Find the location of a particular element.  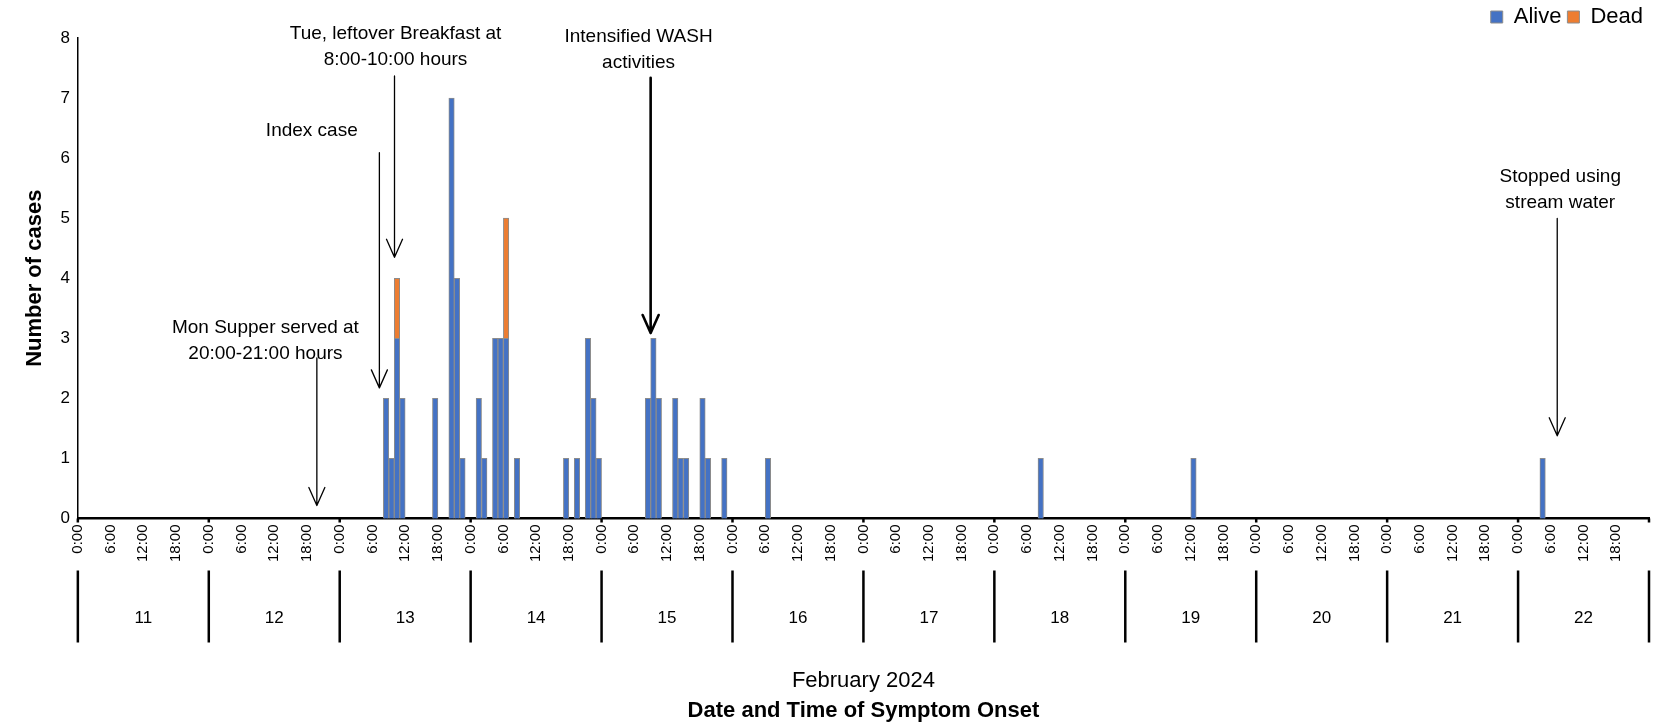

text: 22 is located at coordinates (1583, 618).